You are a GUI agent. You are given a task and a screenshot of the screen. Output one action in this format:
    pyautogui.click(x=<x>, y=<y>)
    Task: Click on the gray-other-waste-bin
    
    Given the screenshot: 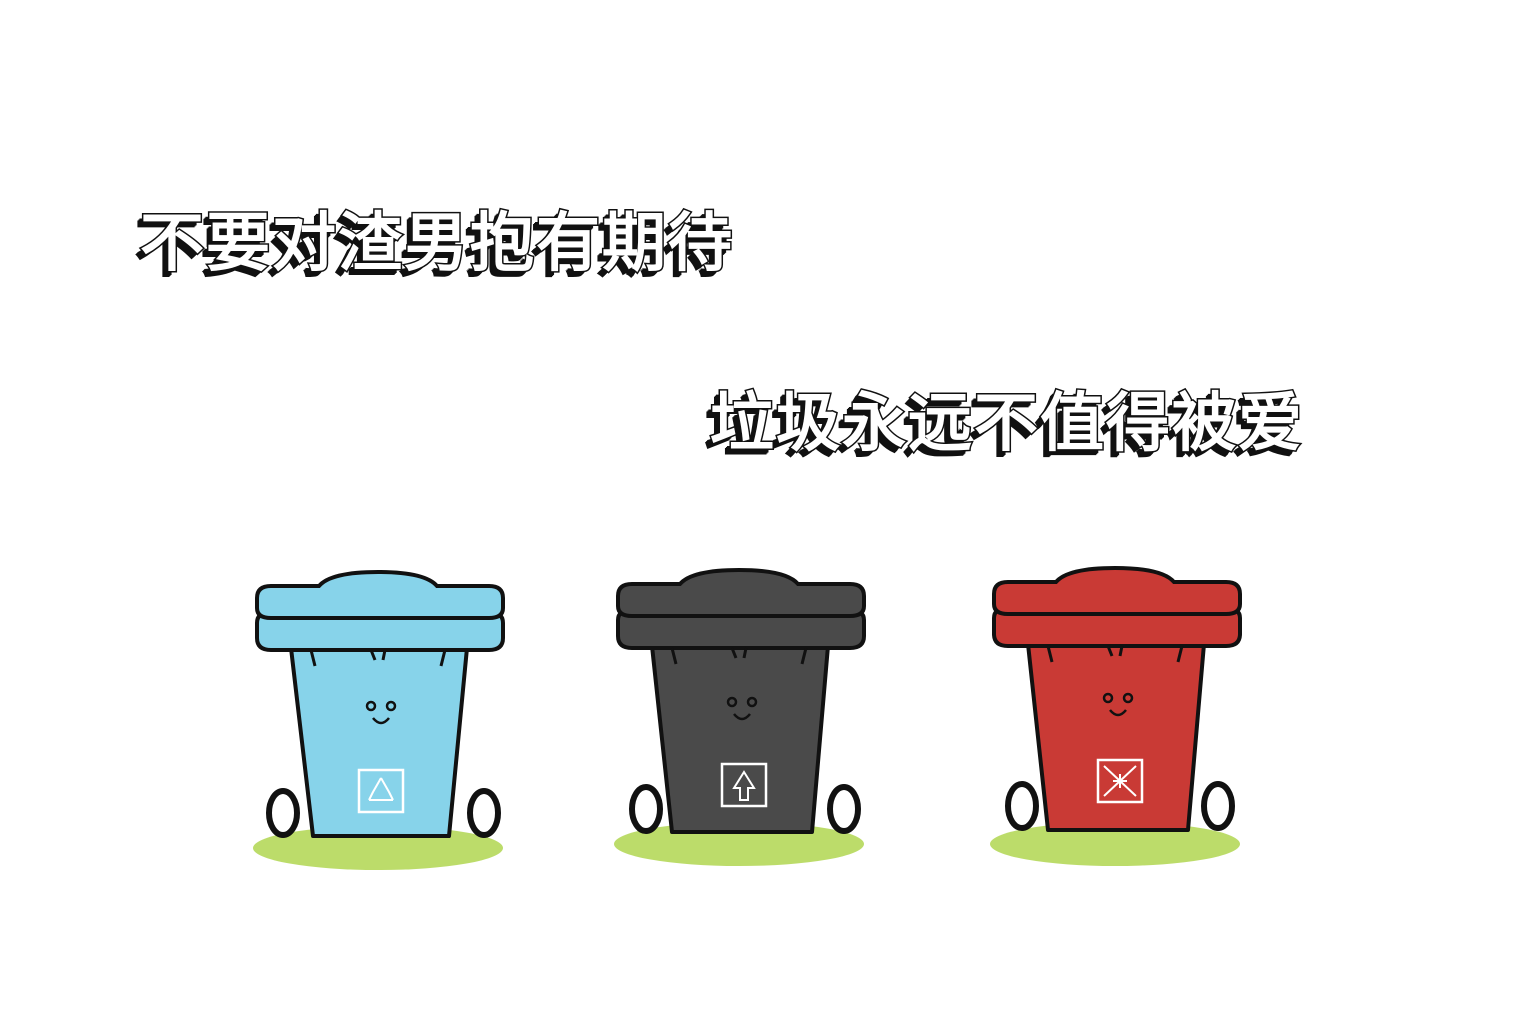 What is the action you would take?
    pyautogui.click(x=740, y=716)
    